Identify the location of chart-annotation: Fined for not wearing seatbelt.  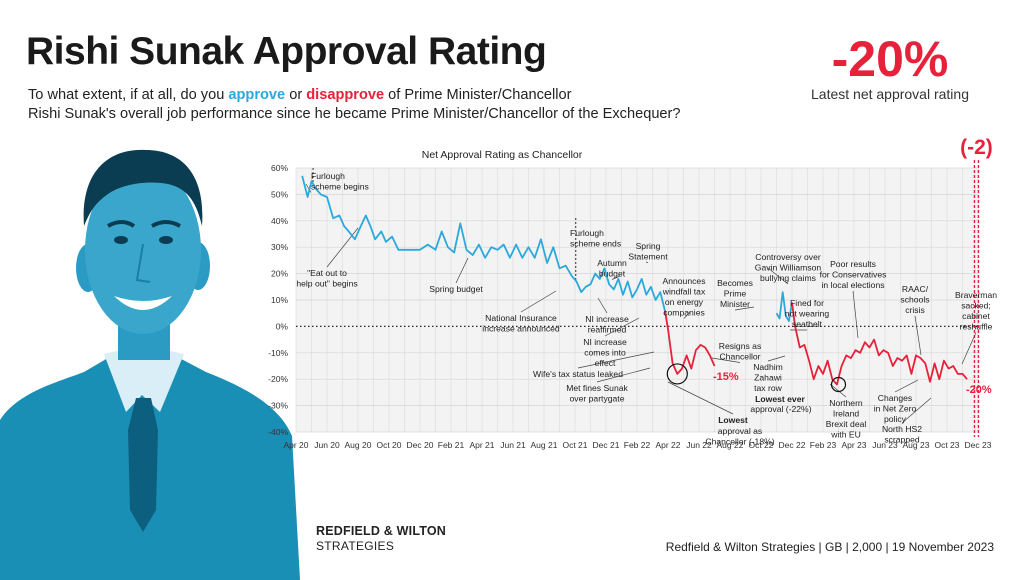
(807, 313).